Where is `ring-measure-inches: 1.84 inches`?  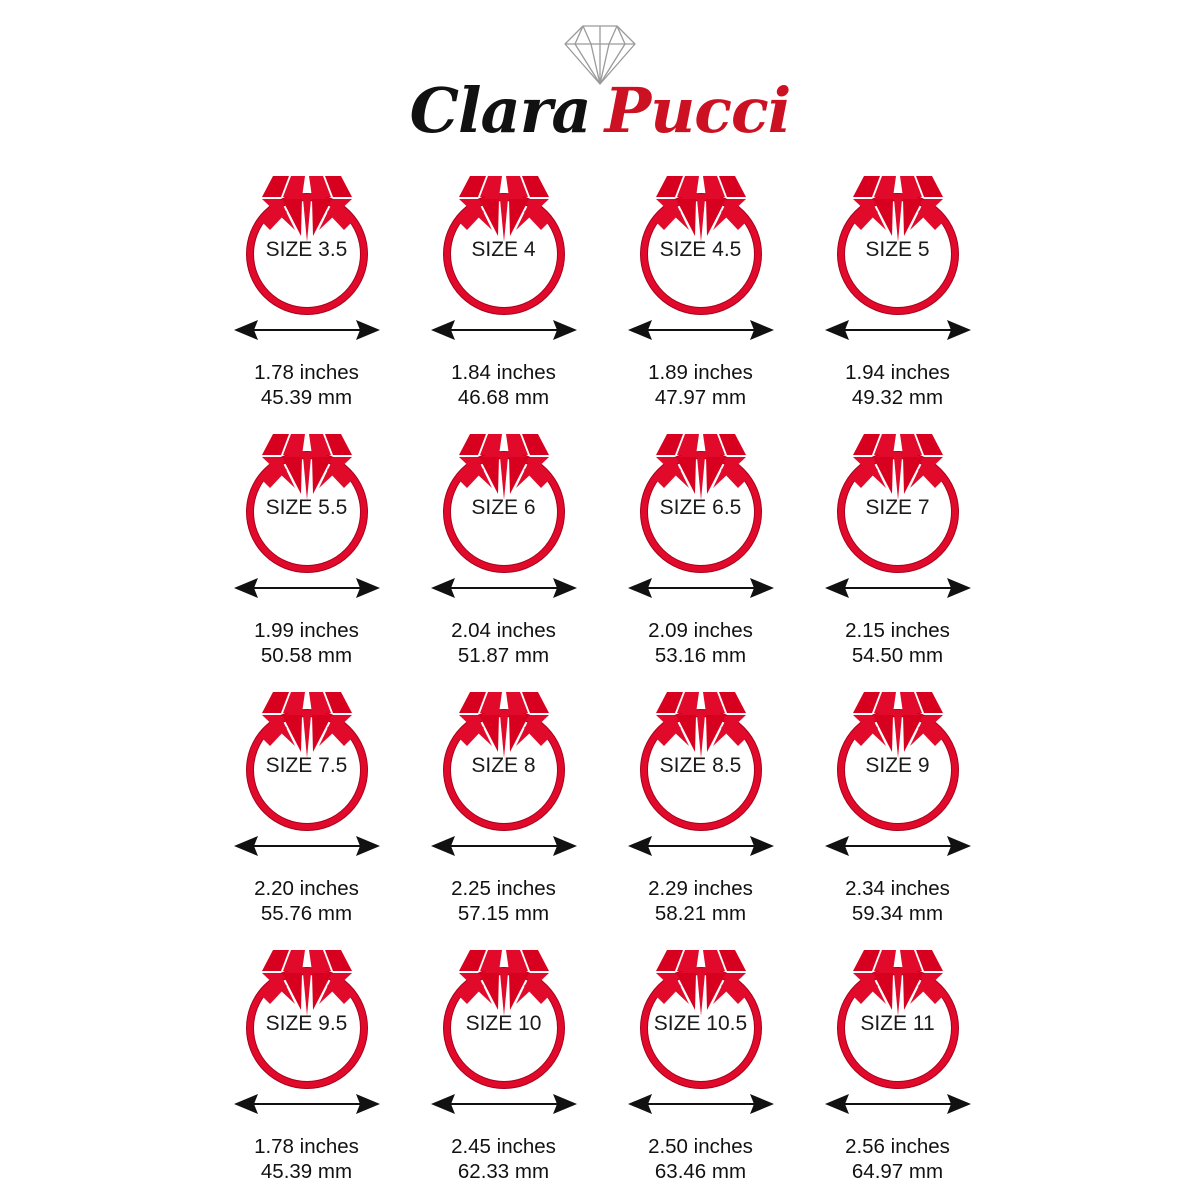
ring-measure-inches: 1.84 inches is located at coordinates (503, 372).